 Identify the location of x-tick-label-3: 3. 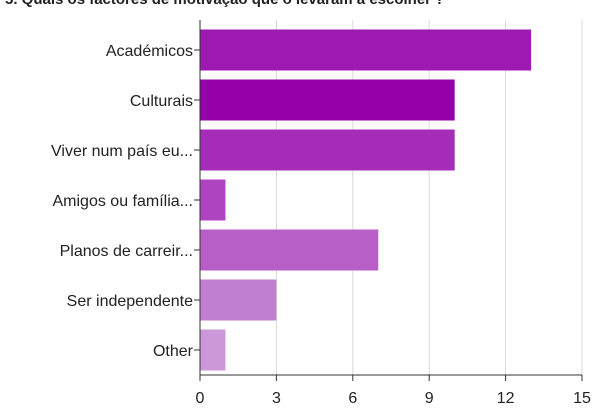
(276, 398).